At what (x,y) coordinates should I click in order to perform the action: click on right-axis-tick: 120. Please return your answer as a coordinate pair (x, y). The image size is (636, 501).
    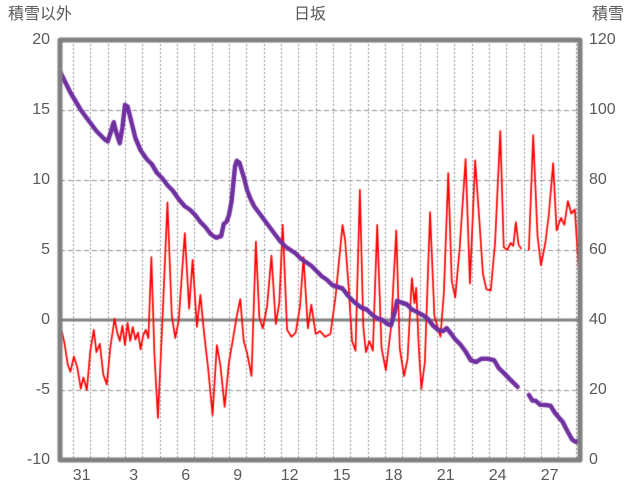
    Looking at the image, I should click on (602, 39).